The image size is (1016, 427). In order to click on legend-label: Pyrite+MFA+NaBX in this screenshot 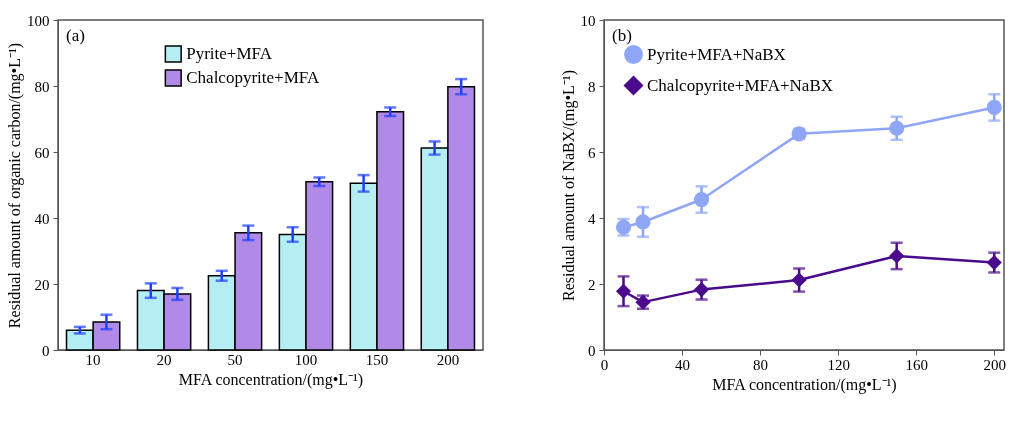, I will do `click(716, 54)`.